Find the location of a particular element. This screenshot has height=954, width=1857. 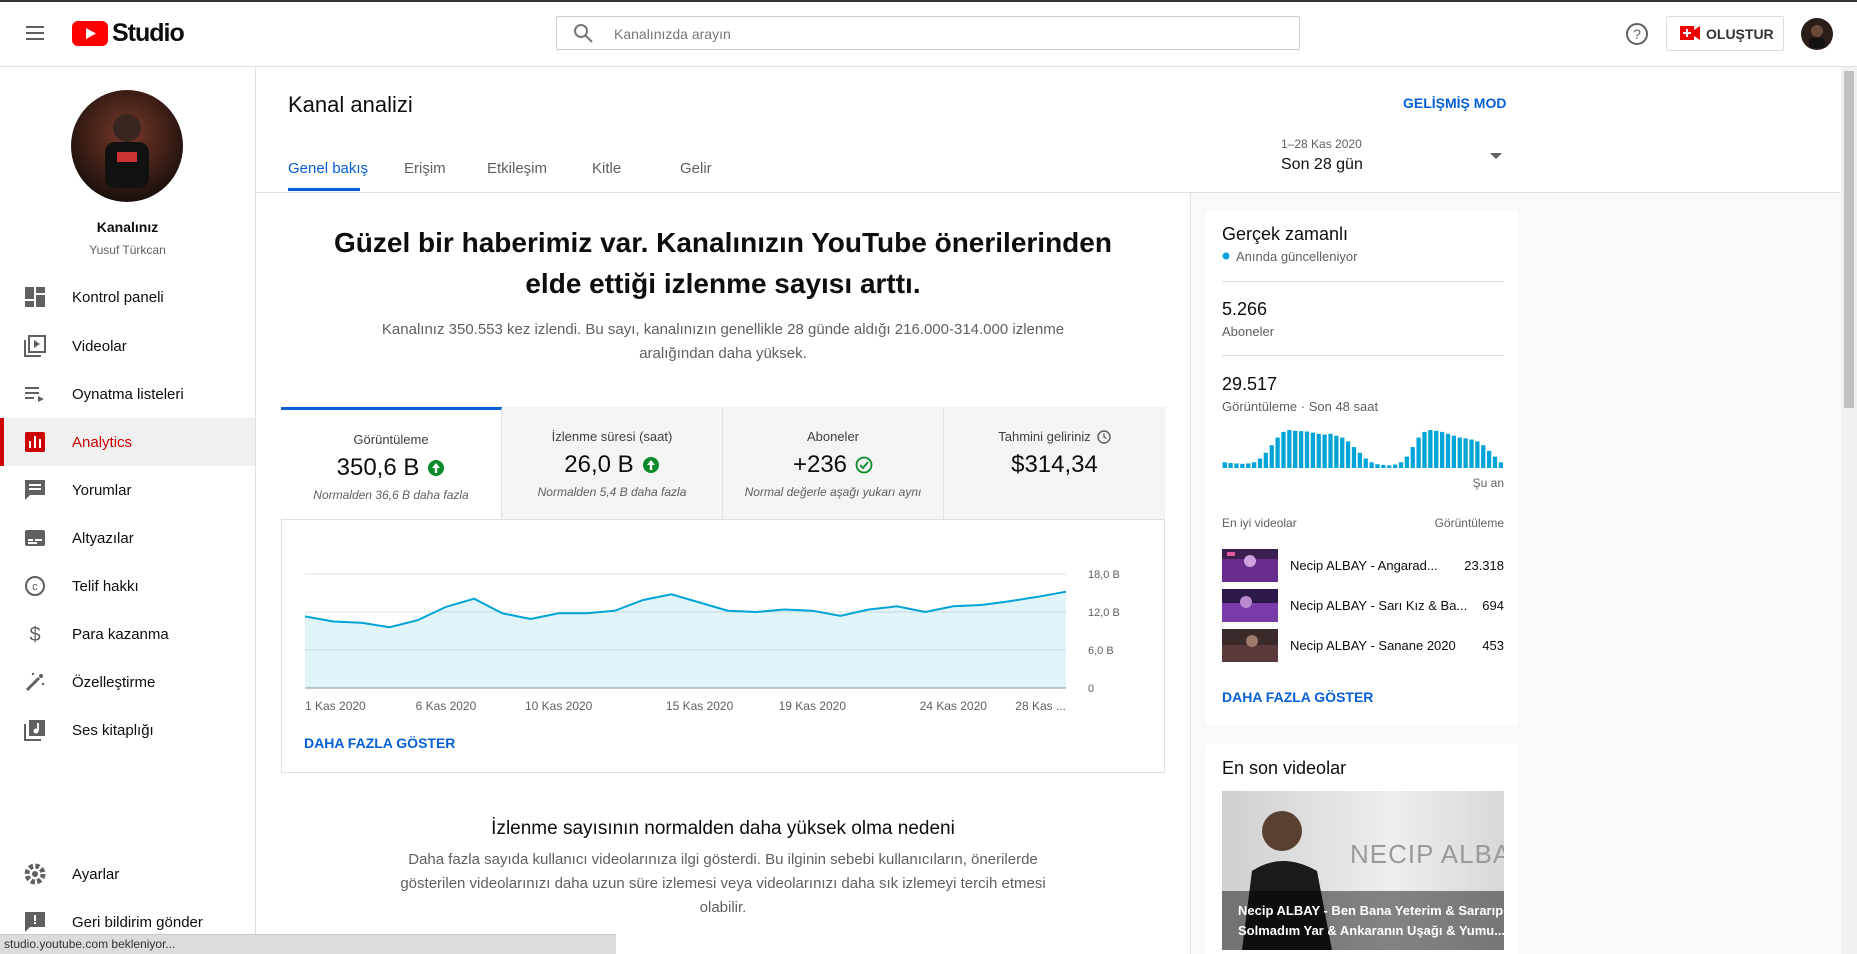

nav-item: Geri bildirim gönder is located at coordinates (127, 922).